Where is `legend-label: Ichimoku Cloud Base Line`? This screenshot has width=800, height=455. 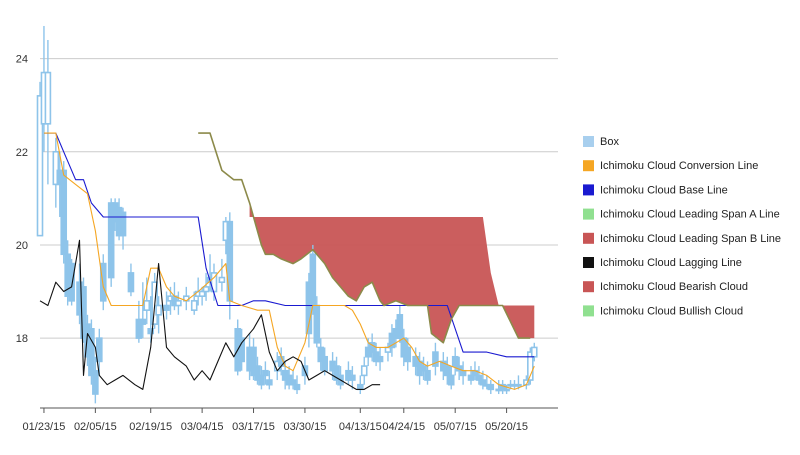 legend-label: Ichimoku Cloud Base Line is located at coordinates (664, 190).